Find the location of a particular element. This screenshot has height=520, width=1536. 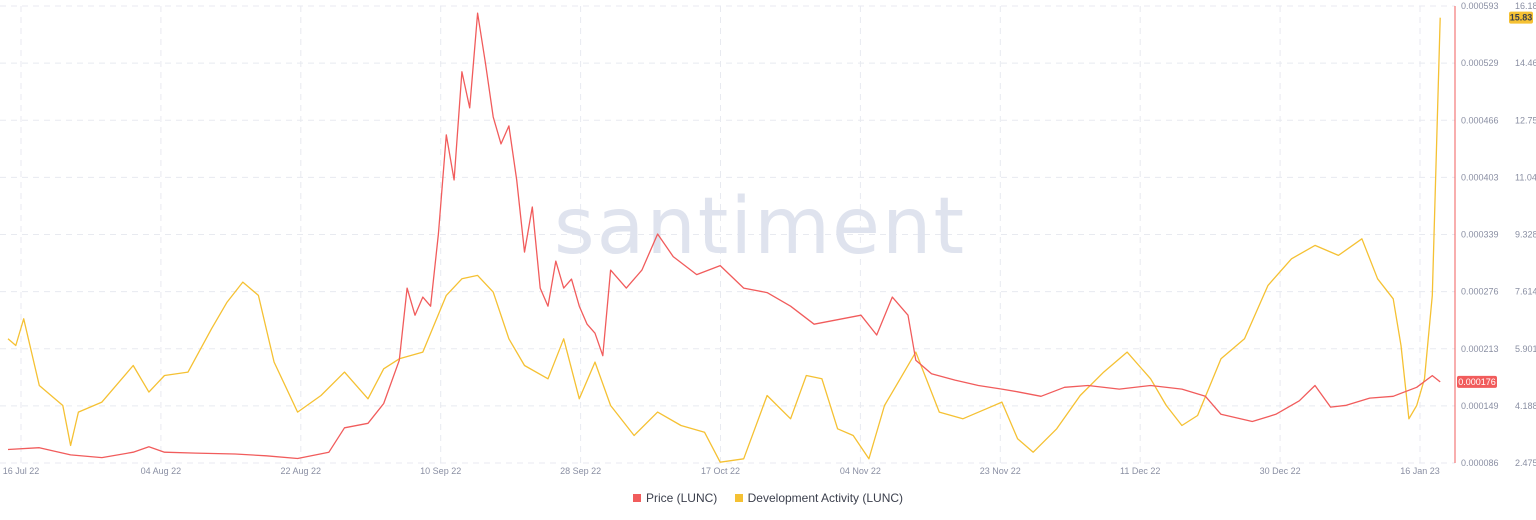

x-tick-label: 22 Aug 22 is located at coordinates (301, 471).